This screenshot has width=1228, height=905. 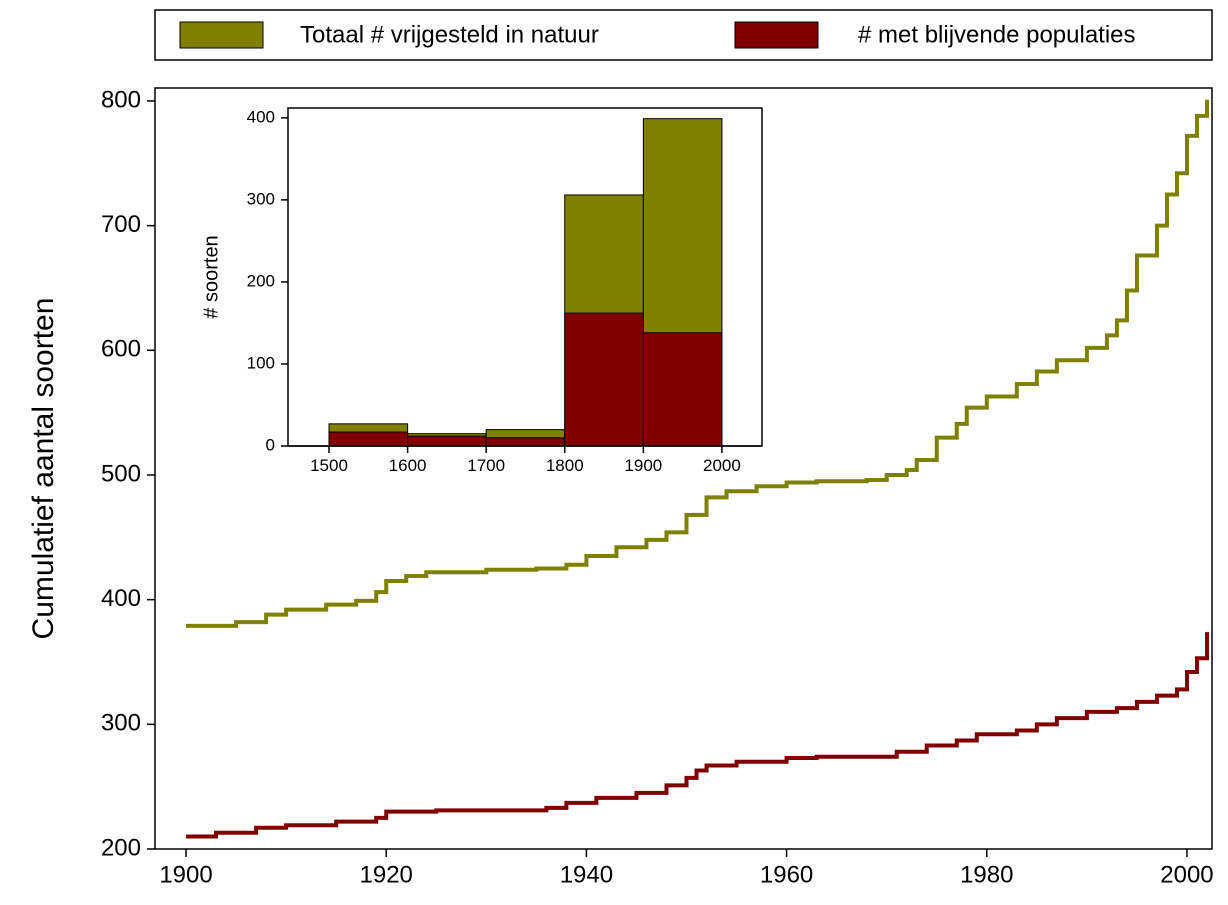 I want to click on x-tick-label: 1980, so click(x=986, y=875).